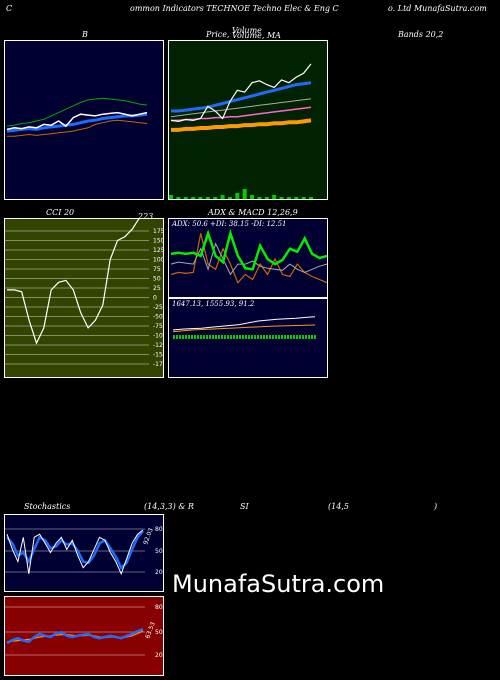 The height and width of the screenshot is (680, 500). I want to click on cci-tick-label: -125, so click(158, 345).